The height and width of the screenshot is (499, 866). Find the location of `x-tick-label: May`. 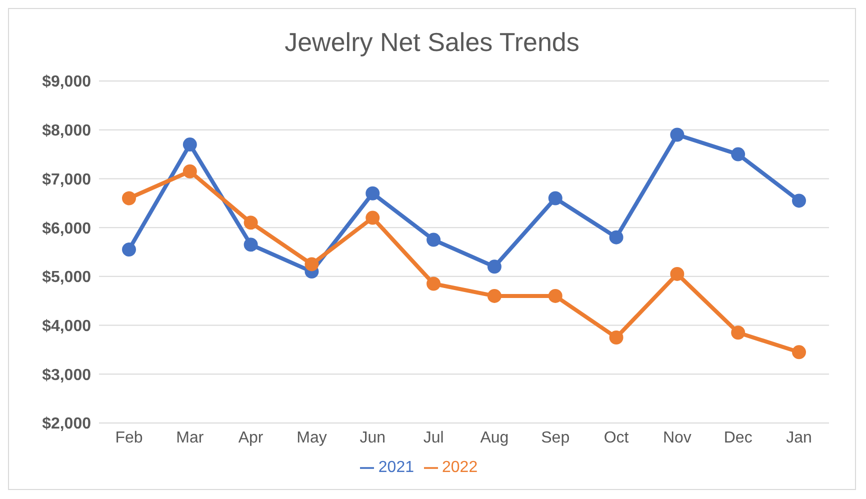

x-tick-label: May is located at coordinates (311, 437).